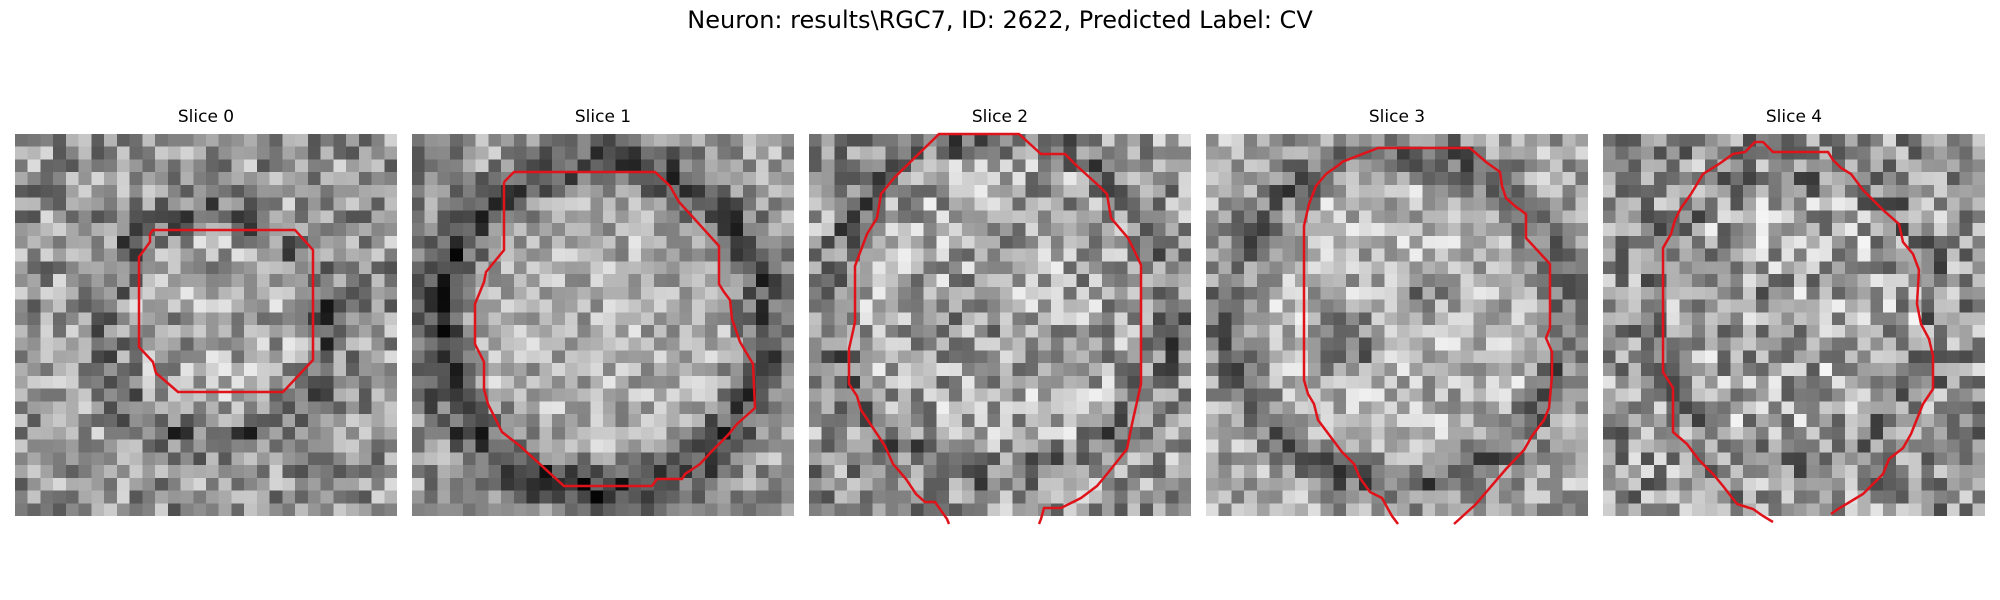 Image resolution: width=2000 pixels, height=600 pixels. What do you see at coordinates (1397, 117) in the screenshot?
I see `slice-title: Slice 3` at bounding box center [1397, 117].